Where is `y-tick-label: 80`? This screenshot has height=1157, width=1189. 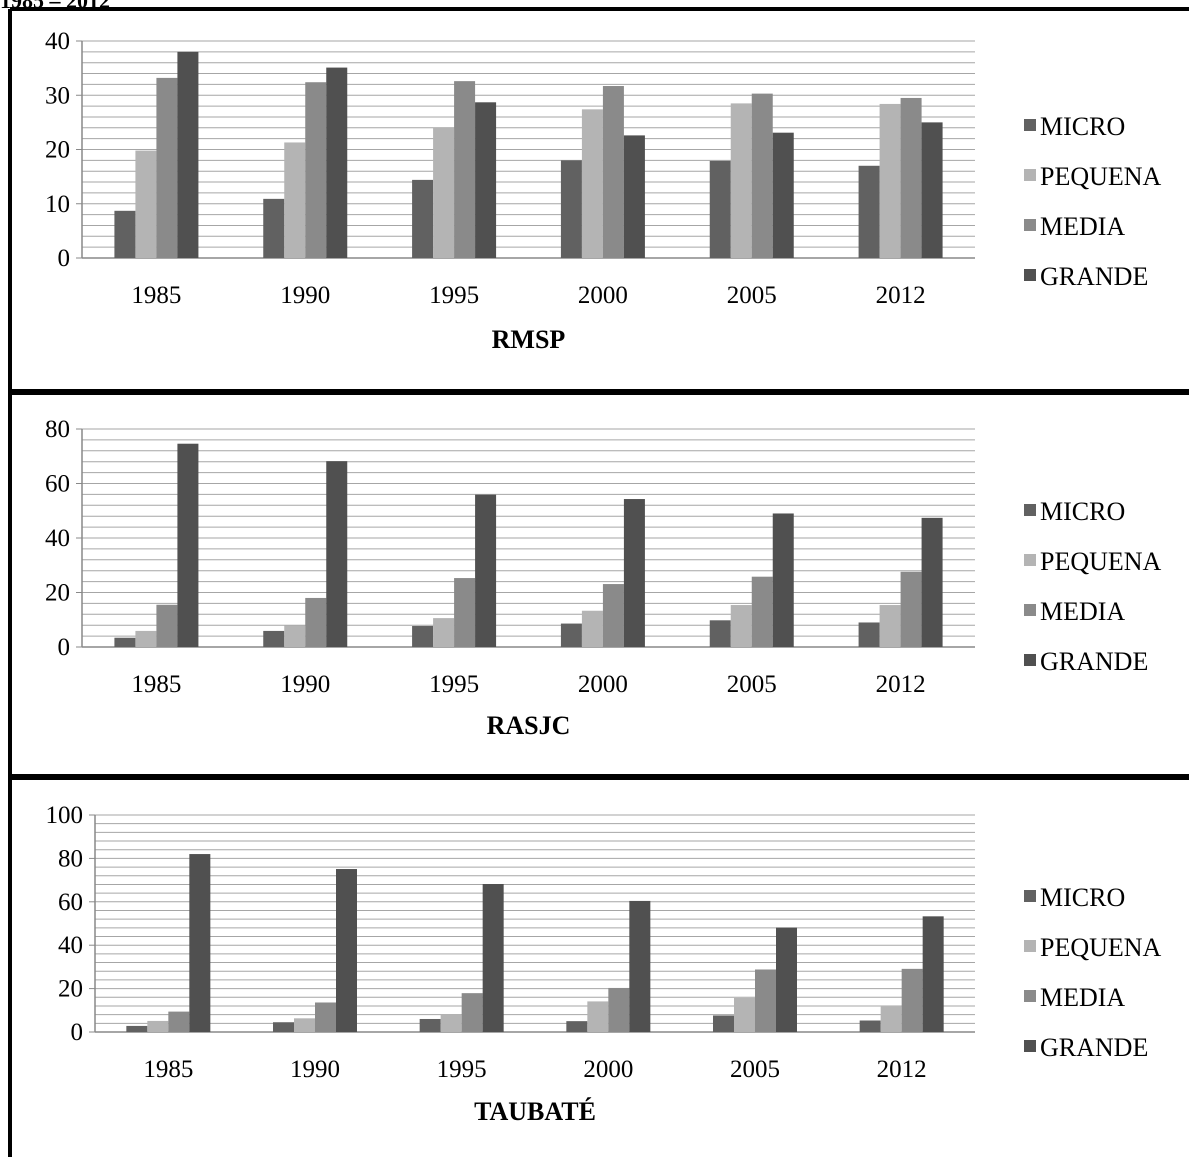
y-tick-label: 80 is located at coordinates (70, 858).